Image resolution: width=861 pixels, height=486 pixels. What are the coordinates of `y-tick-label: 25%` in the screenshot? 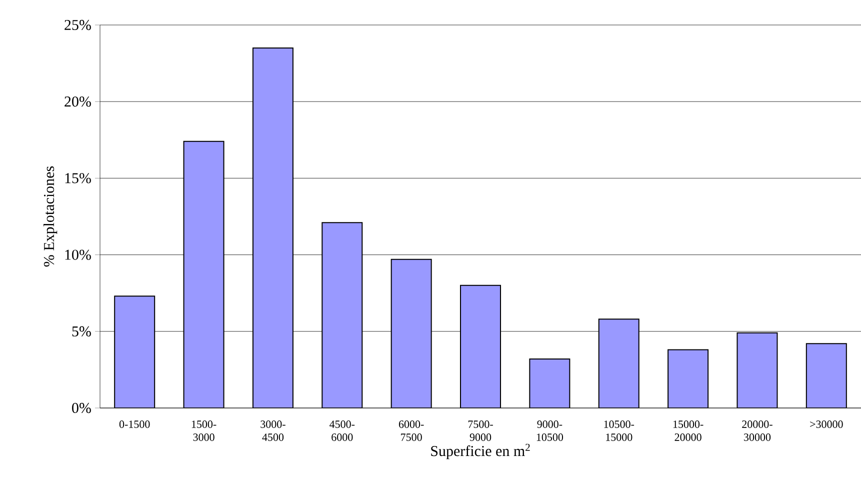 It's located at (77, 25).